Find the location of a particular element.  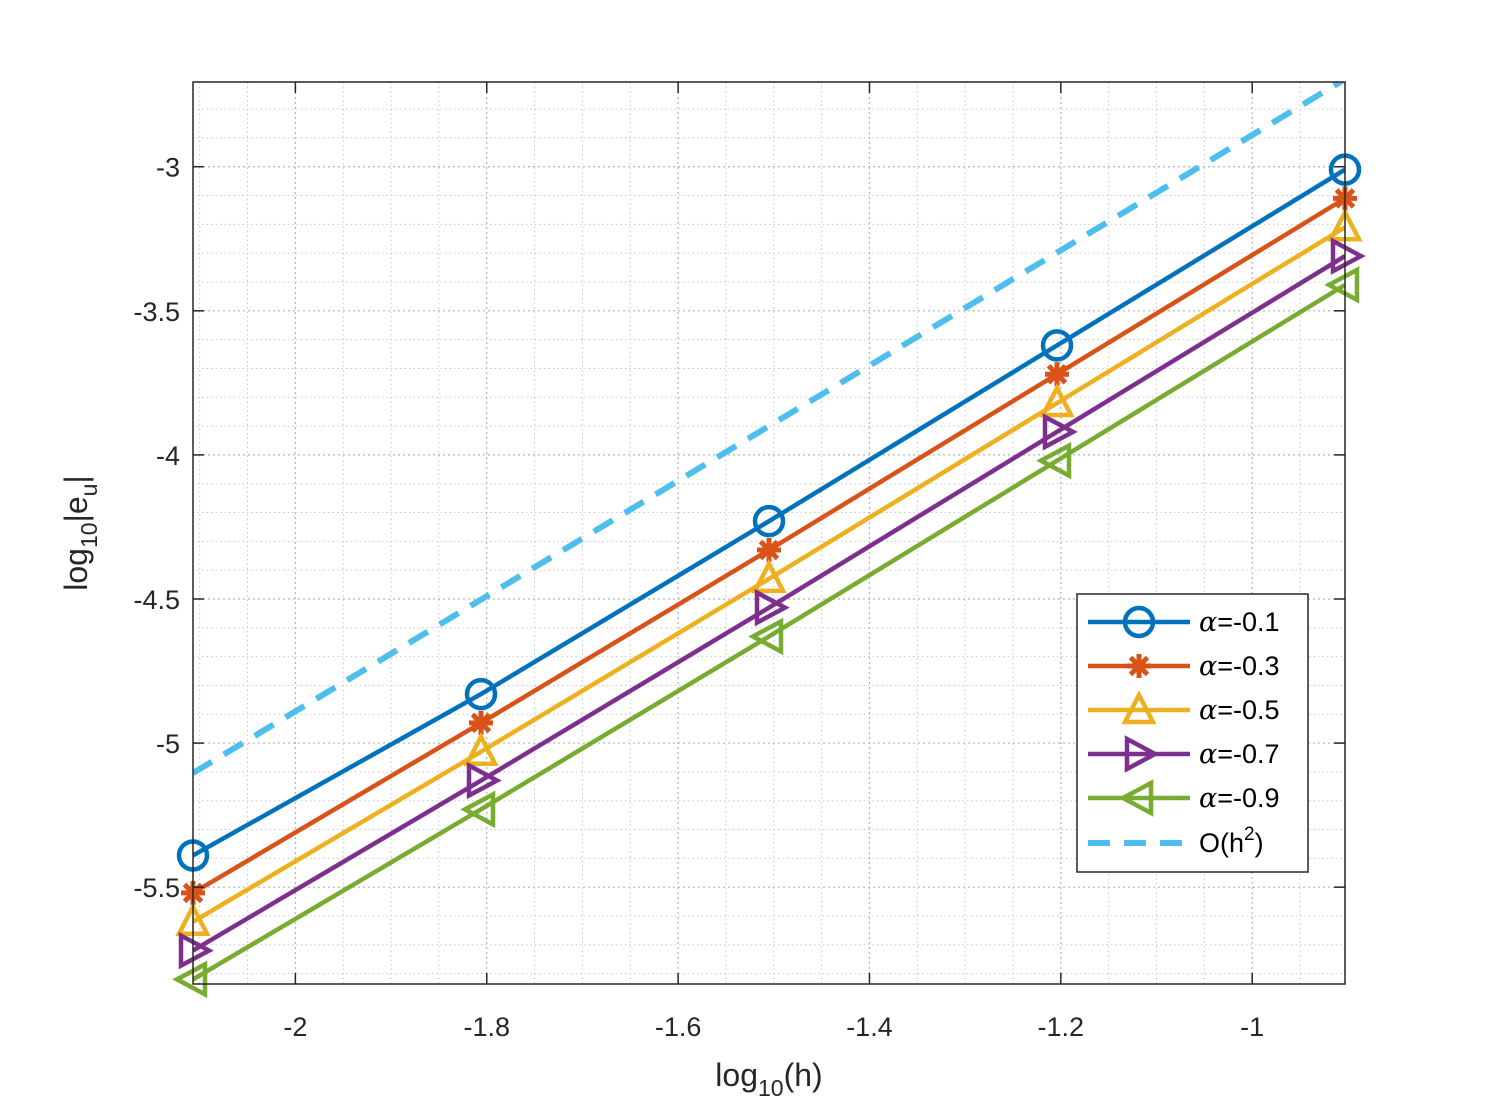

legend-label-4: α=-0.7 is located at coordinates (1239, 754).